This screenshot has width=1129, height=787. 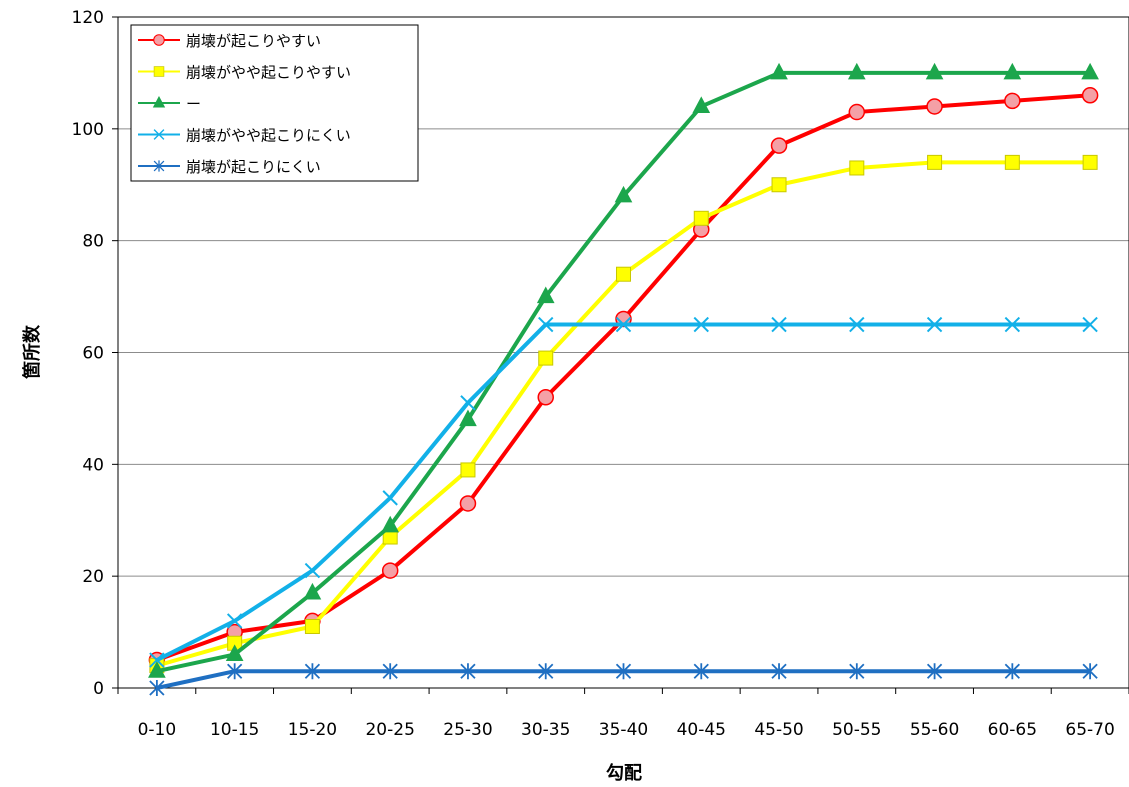 I want to click on legend-label: 崩壊が起こりやすい, so click(x=253, y=41).